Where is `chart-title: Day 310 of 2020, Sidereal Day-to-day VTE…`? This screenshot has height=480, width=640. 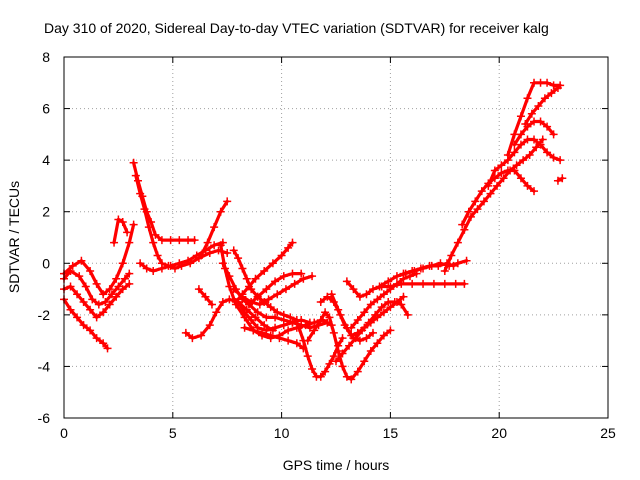
chart-title: Day 310 of 2020, Sidereal Day-to-day VTE… is located at coordinates (296, 28).